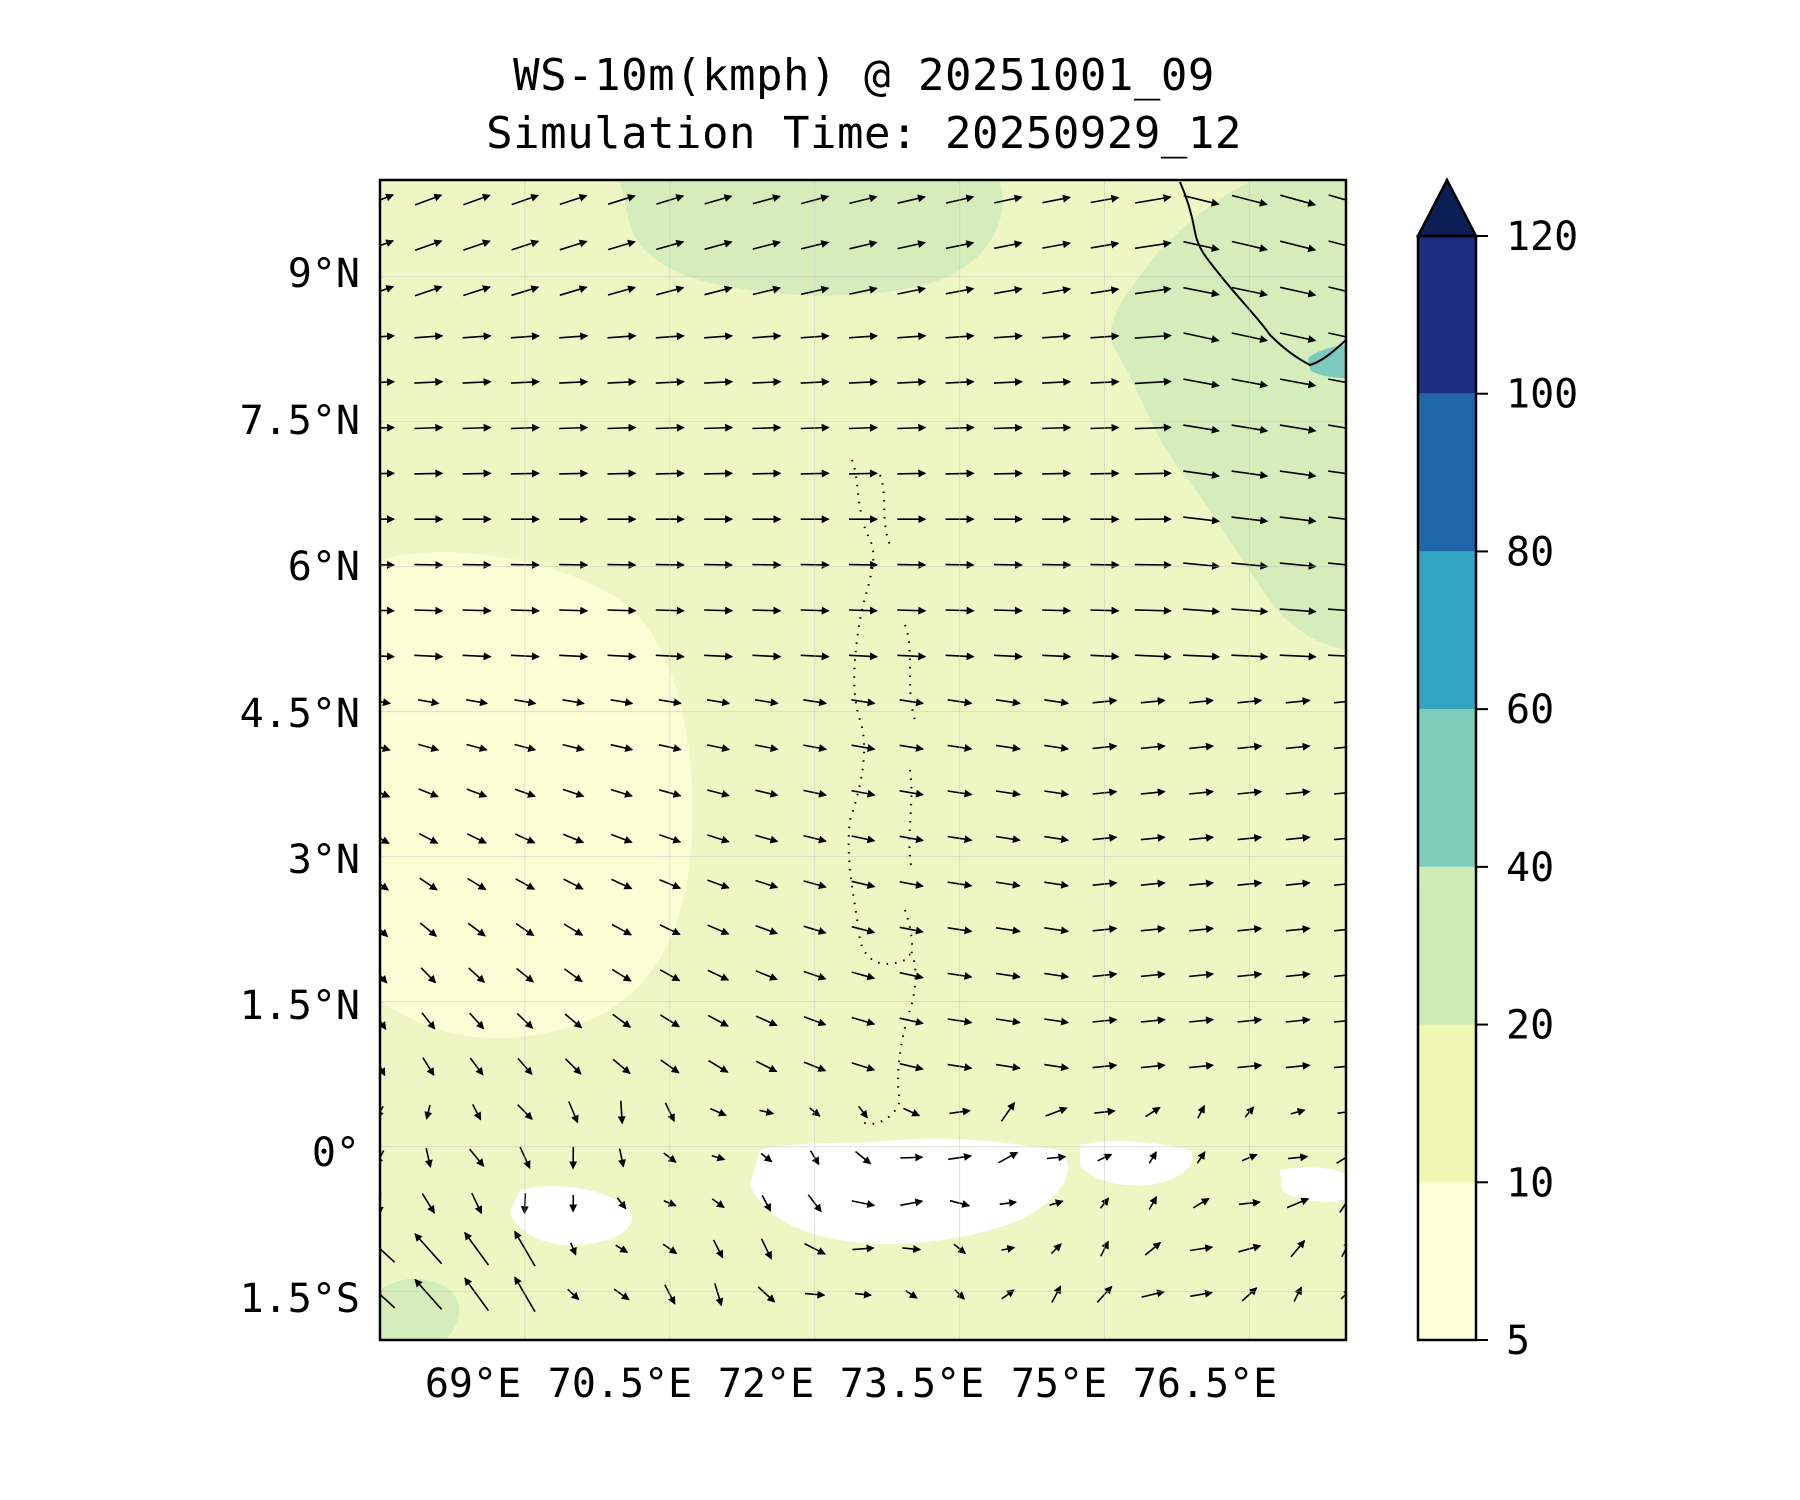 This screenshot has width=1800, height=1500. Describe the element at coordinates (1205, 1384) in the screenshot. I see `lon-tick-label: 76.5°E` at that location.